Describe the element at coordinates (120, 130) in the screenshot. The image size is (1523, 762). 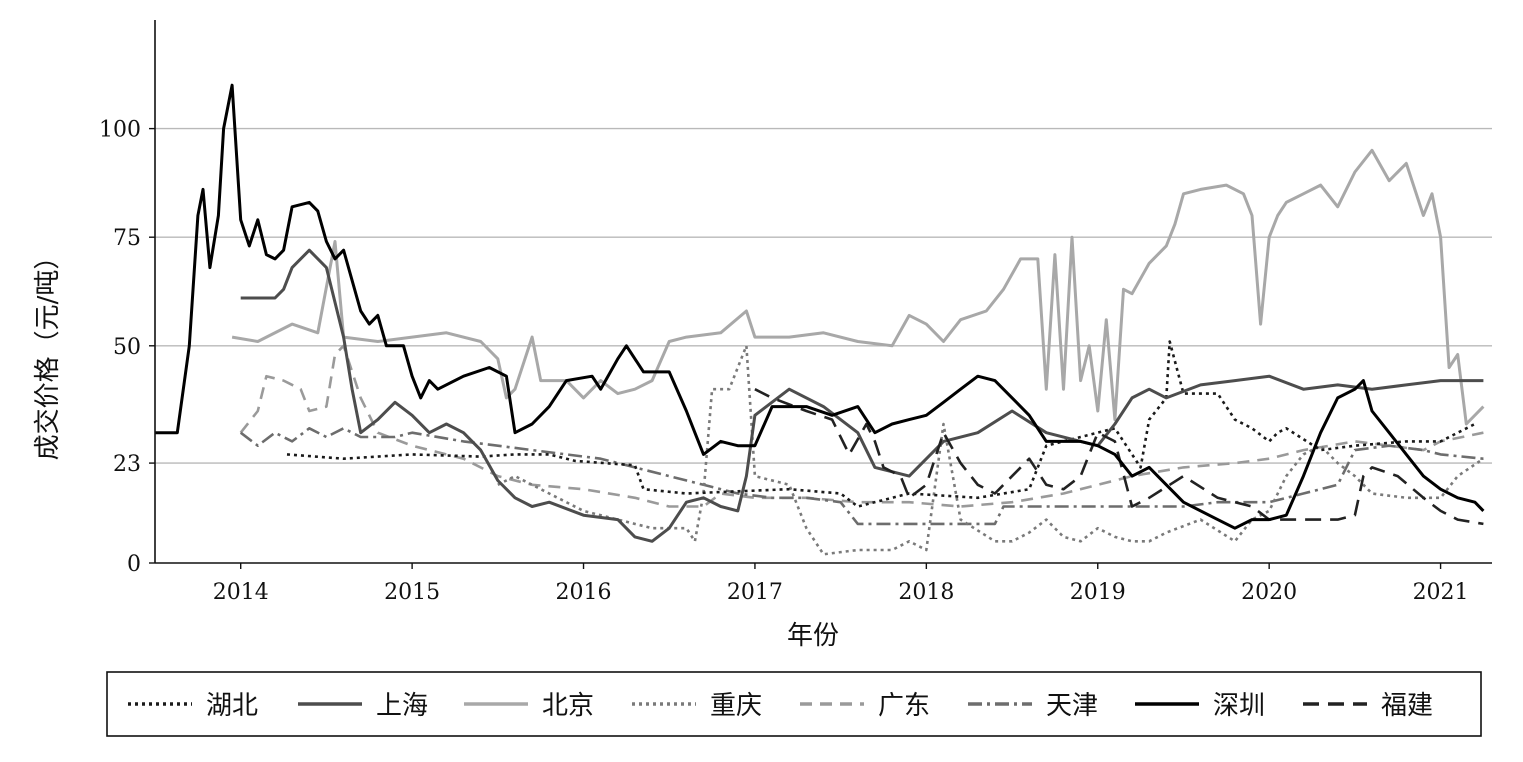
I see `y-tick-label-4: 100` at that location.